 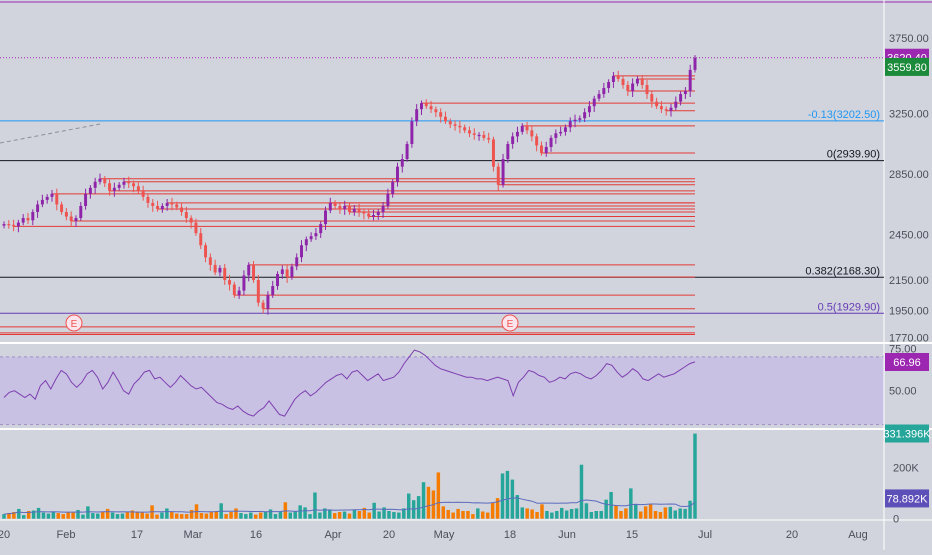 I want to click on time-axis-tick-label: Feb, so click(x=66, y=535).